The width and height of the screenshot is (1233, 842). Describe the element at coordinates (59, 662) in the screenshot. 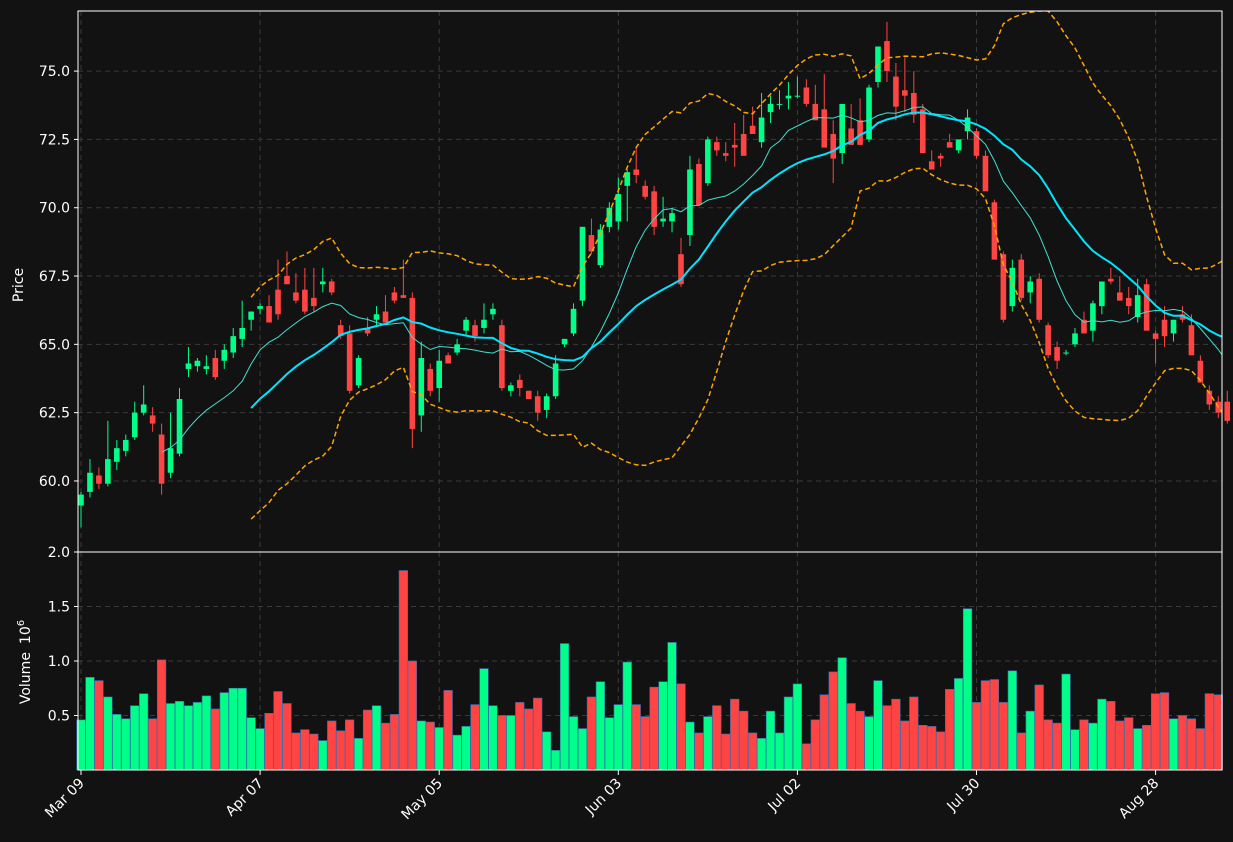

I see `volume-tick-label: 1.0` at that location.